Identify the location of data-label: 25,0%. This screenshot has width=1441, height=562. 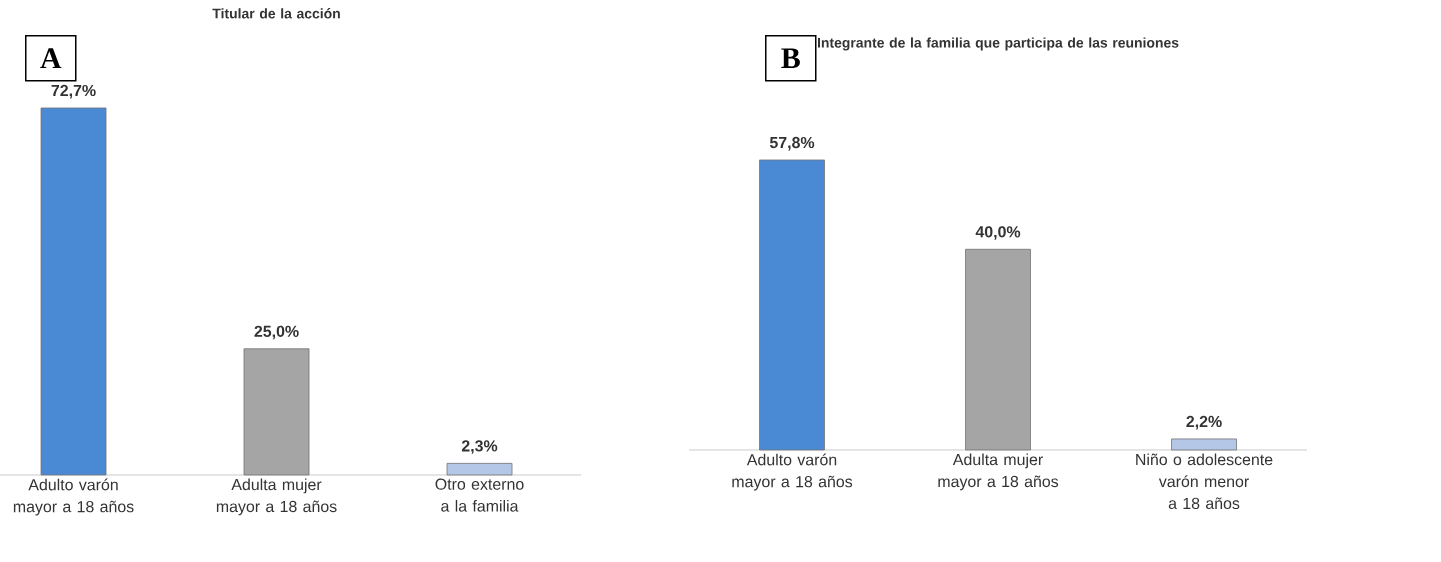
(276, 332).